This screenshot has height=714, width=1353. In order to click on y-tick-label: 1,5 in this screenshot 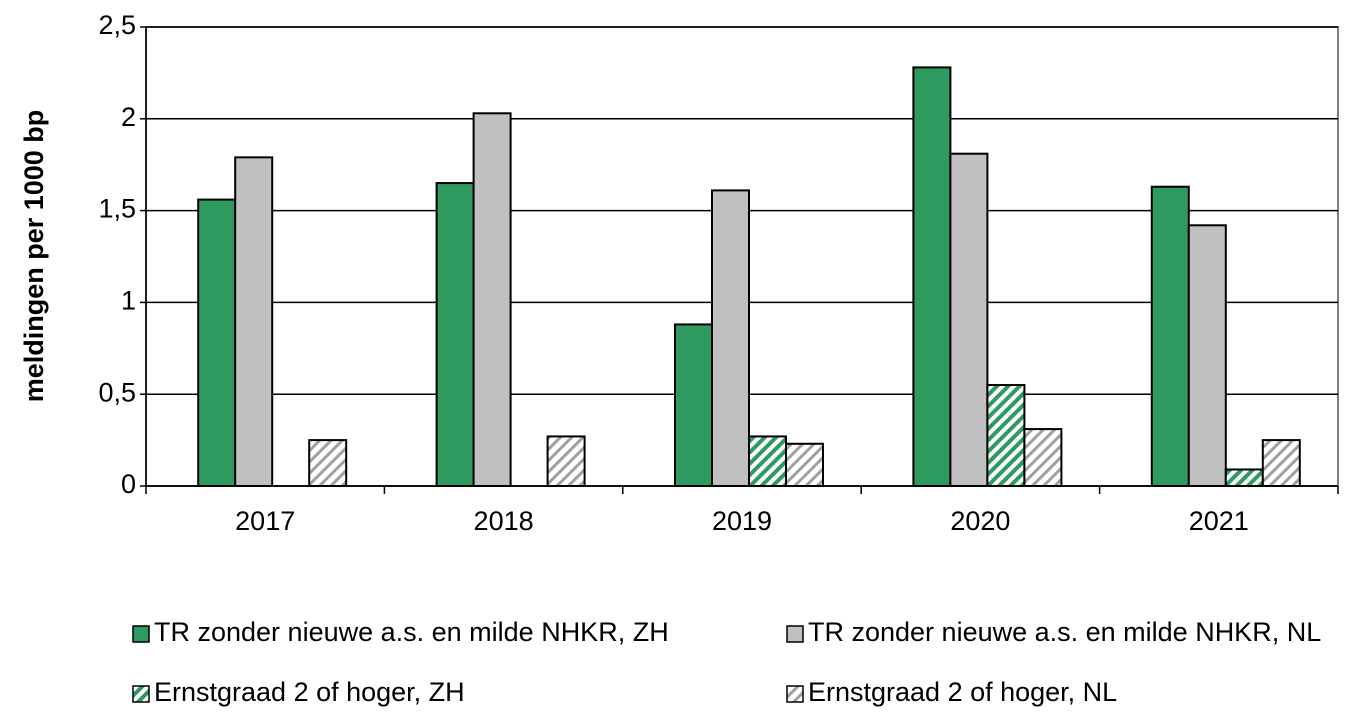, I will do `click(117, 209)`.